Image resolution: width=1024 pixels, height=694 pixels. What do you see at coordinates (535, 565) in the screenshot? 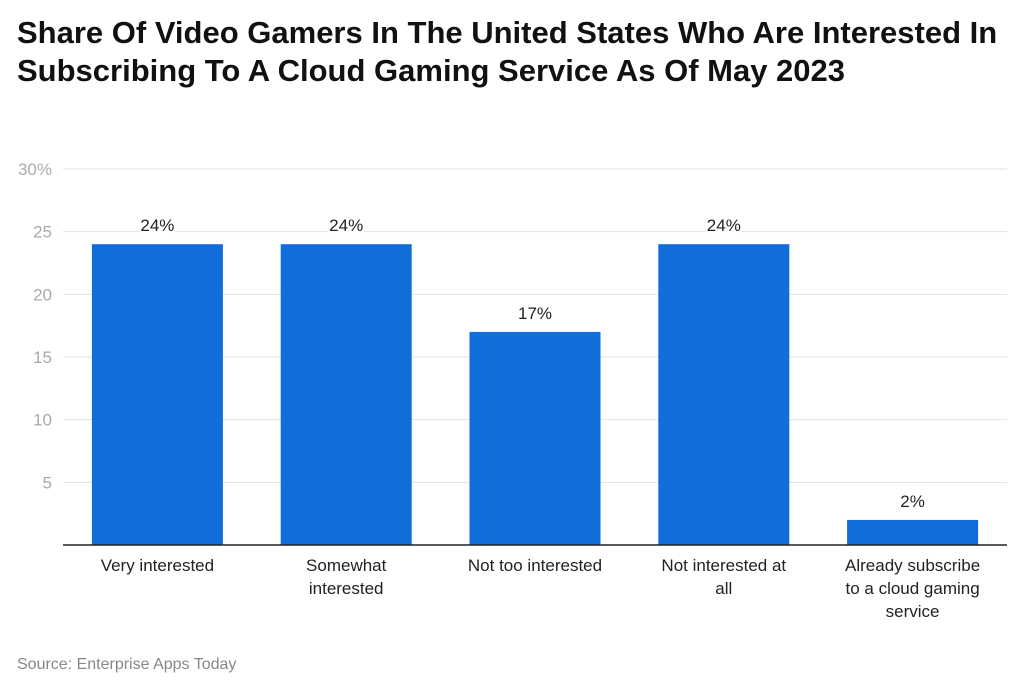
I see `x-tick-label: Not too interested` at bounding box center [535, 565].